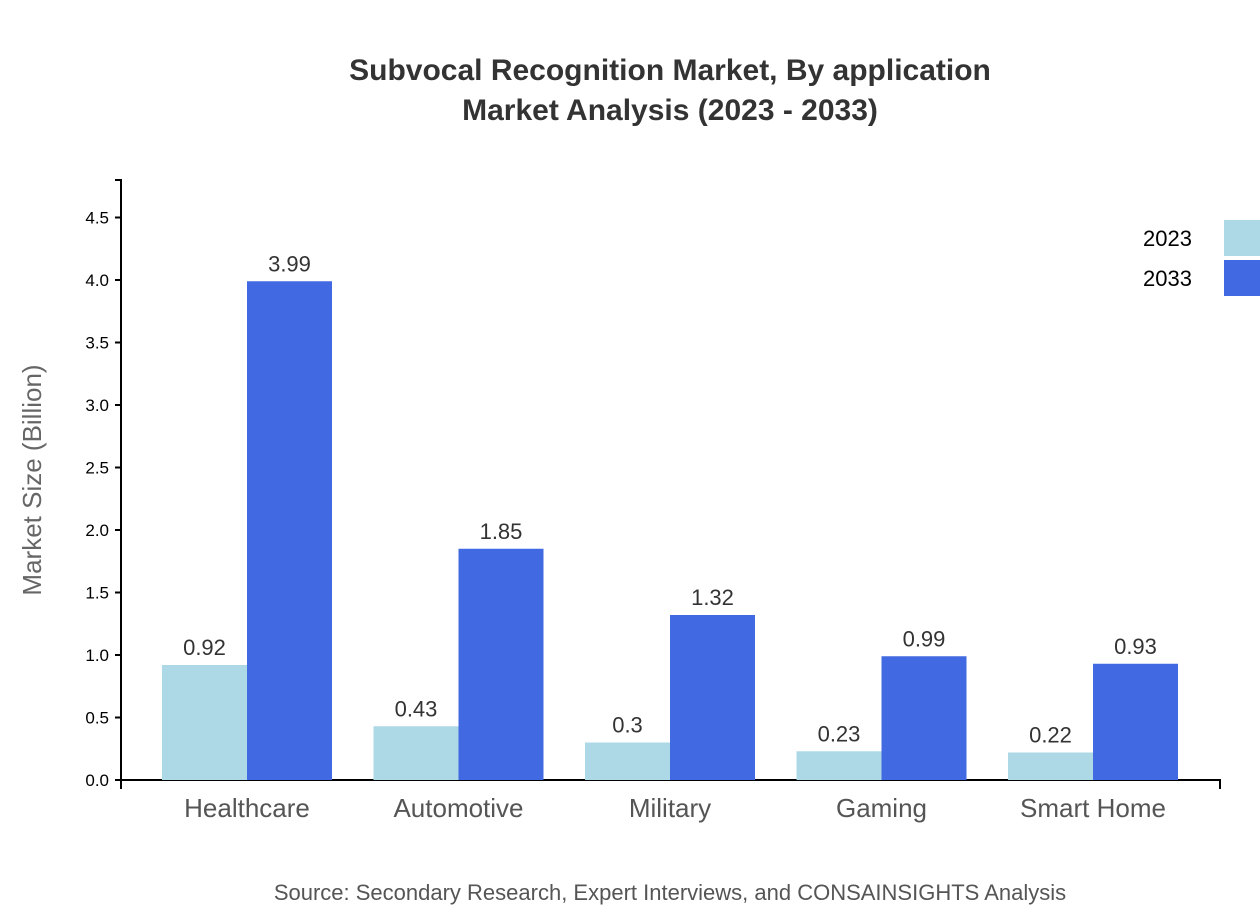 This screenshot has height=920, width=1260. What do you see at coordinates (1167, 238) in the screenshot?
I see `legend-label: 2023` at bounding box center [1167, 238].